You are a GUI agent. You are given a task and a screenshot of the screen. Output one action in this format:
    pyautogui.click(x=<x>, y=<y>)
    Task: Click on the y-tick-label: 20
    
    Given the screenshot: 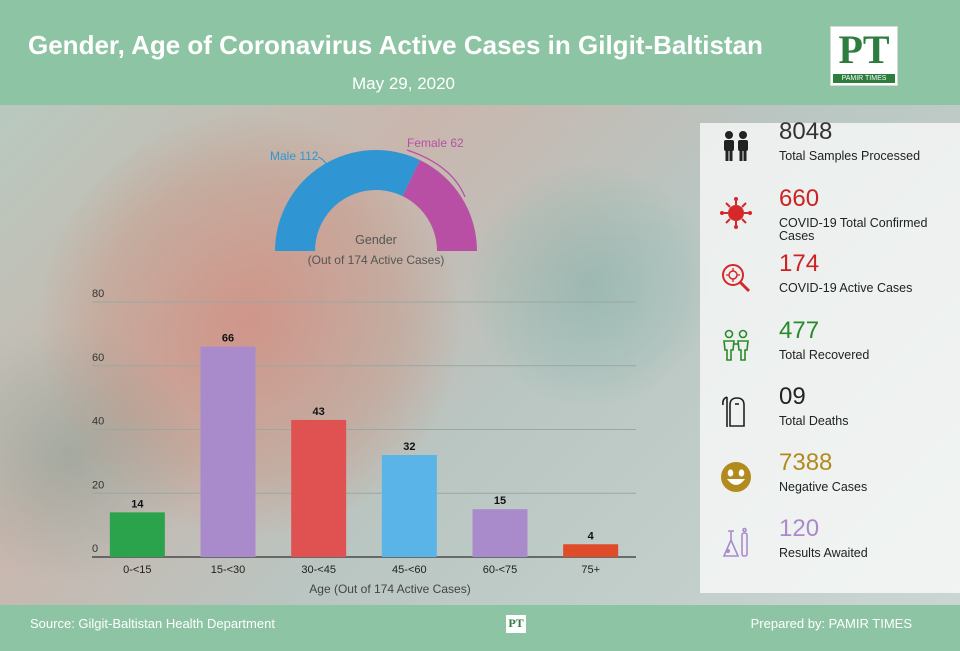 What is the action you would take?
    pyautogui.click(x=98, y=485)
    